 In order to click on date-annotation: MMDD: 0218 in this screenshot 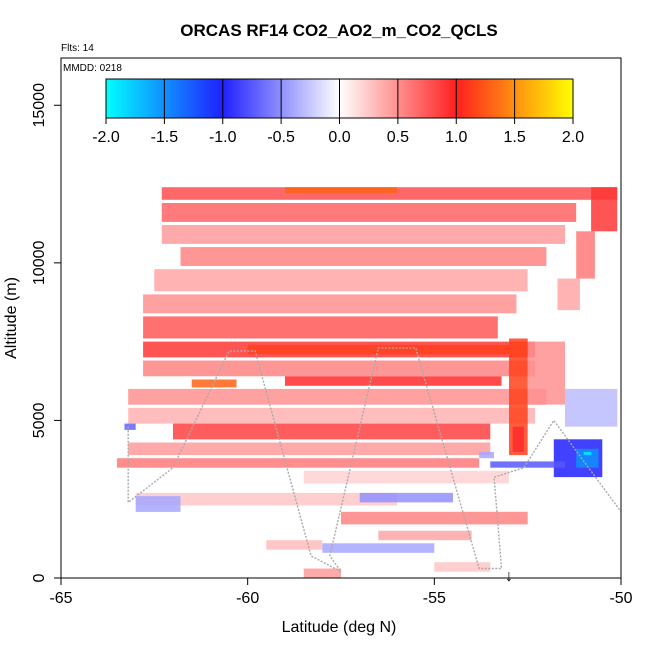, I will do `click(92, 68)`.